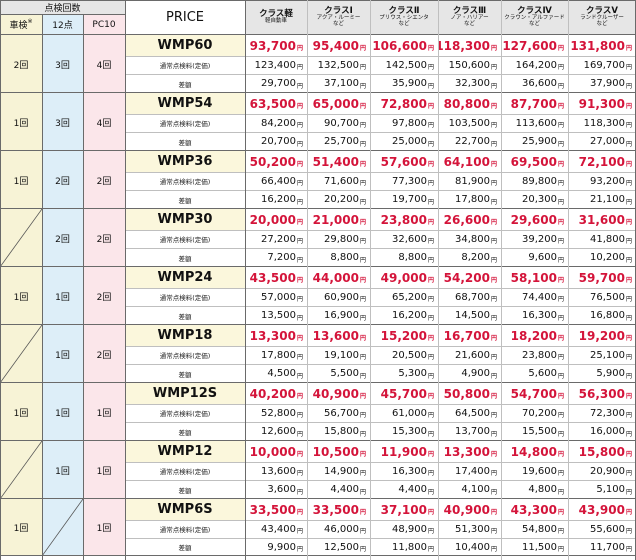 This screenshot has width=636, height=560. What do you see at coordinates (409, 83) in the screenshot?
I see `price-difference: 35,900` at bounding box center [409, 83].